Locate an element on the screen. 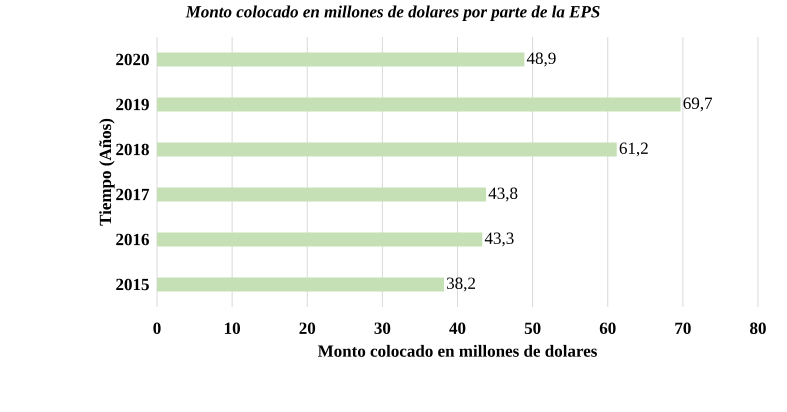  data-label: 61,2 is located at coordinates (634, 149).